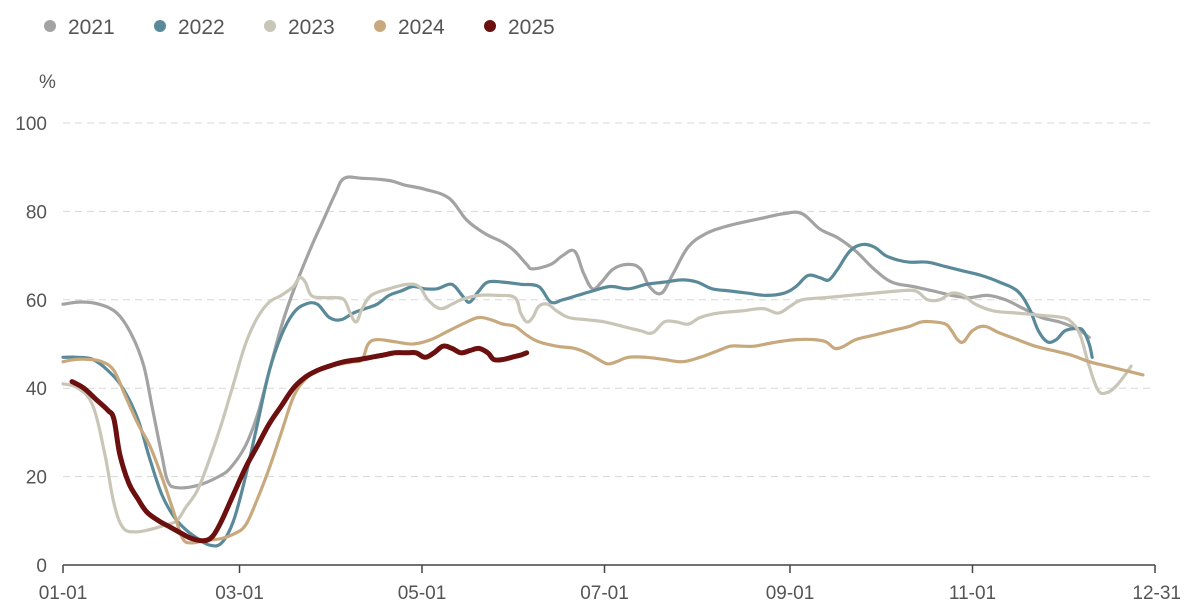 Image resolution: width=1194 pixels, height=615 pixels. I want to click on legend-marker-2021, so click(50, 26).